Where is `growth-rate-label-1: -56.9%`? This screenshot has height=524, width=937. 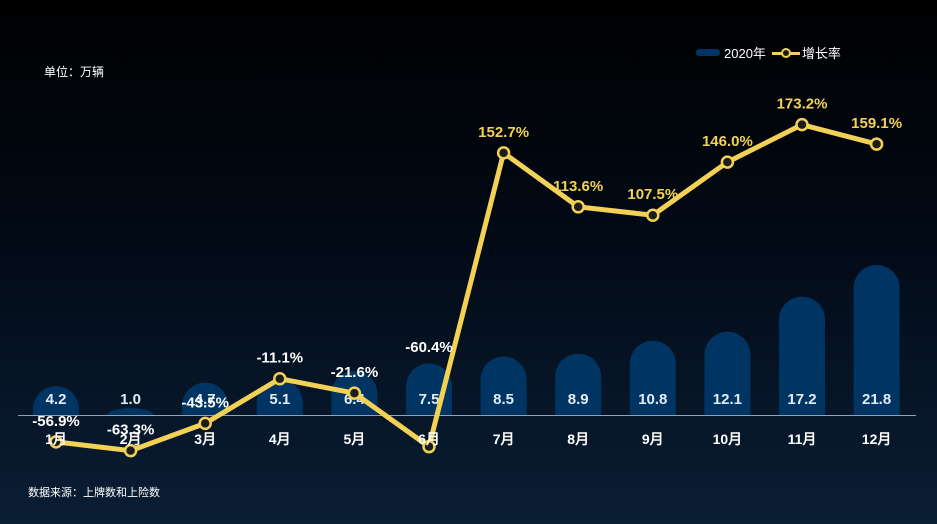
growth-rate-label-1: -56.9% is located at coordinates (56, 421).